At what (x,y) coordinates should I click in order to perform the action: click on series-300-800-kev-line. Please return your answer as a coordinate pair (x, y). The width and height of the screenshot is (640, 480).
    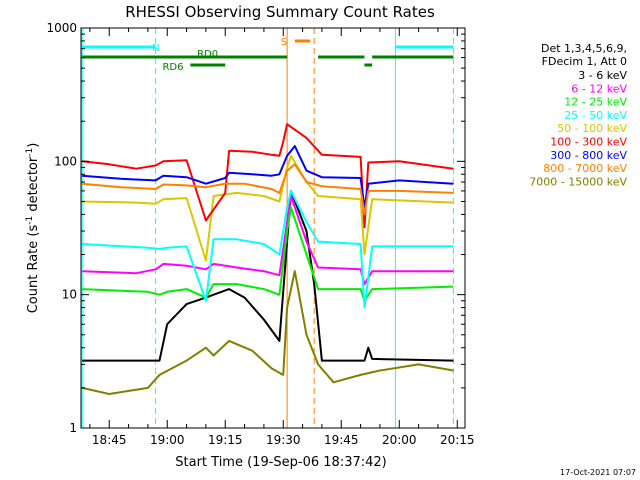
    Looking at the image, I should click on (268, 177).